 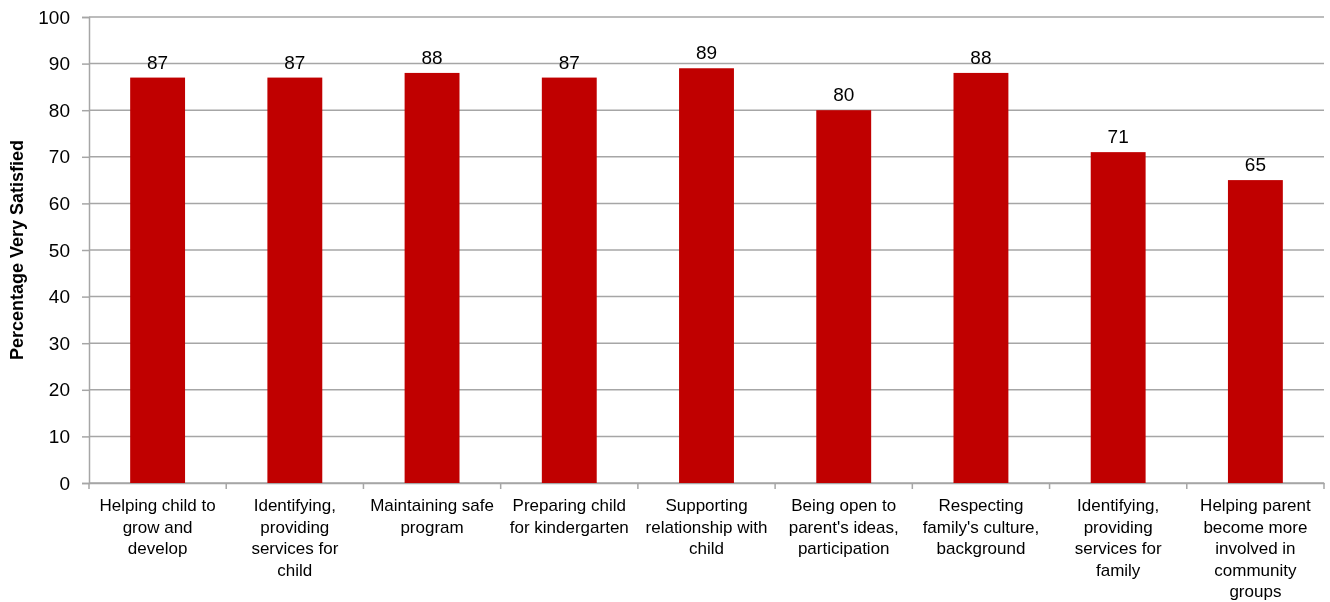 What do you see at coordinates (54, 17) in the screenshot?
I see `y-tick-label: 100` at bounding box center [54, 17].